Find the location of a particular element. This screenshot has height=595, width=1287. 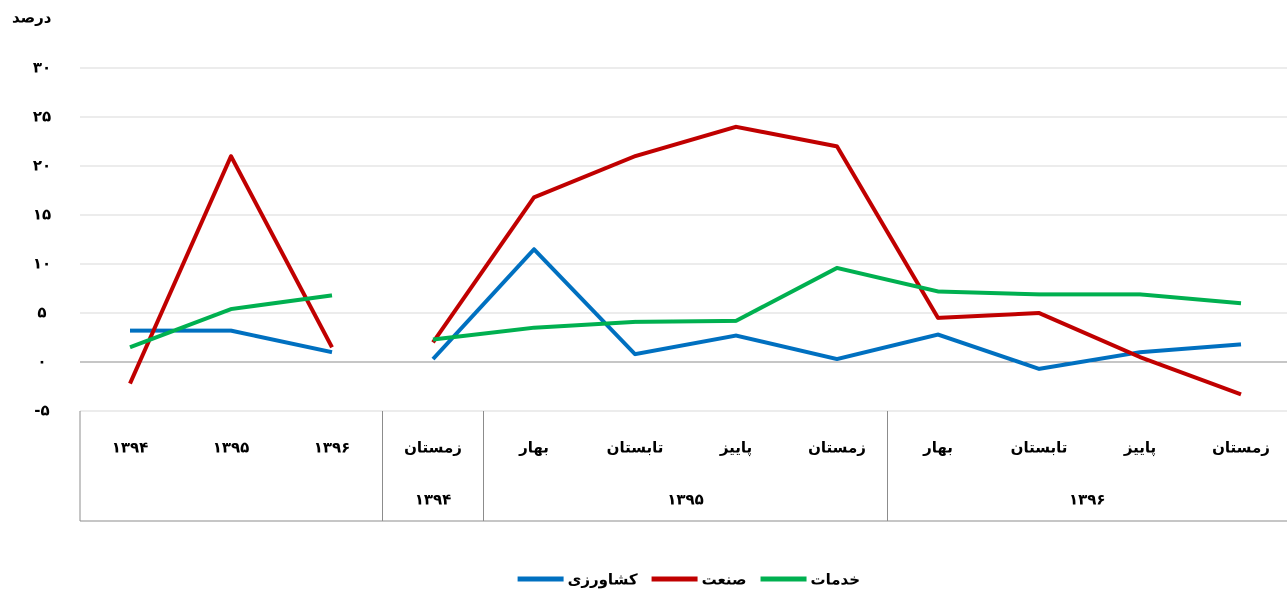

y-tick-label: ۱۰ is located at coordinates (42, 264).